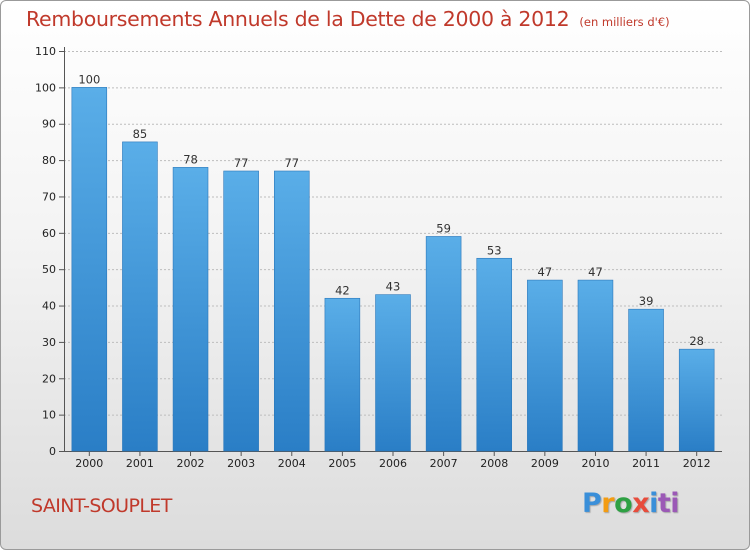 This screenshot has width=750, height=550. What do you see at coordinates (595, 365) in the screenshot?
I see `bar-2010` at bounding box center [595, 365].